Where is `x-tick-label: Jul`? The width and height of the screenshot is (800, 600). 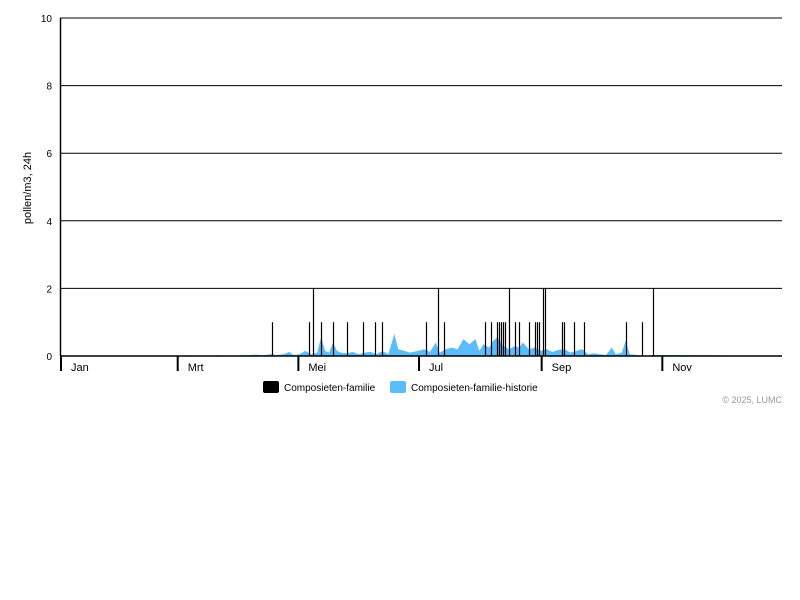
x-tick-label: Jul is located at coordinates (436, 368).